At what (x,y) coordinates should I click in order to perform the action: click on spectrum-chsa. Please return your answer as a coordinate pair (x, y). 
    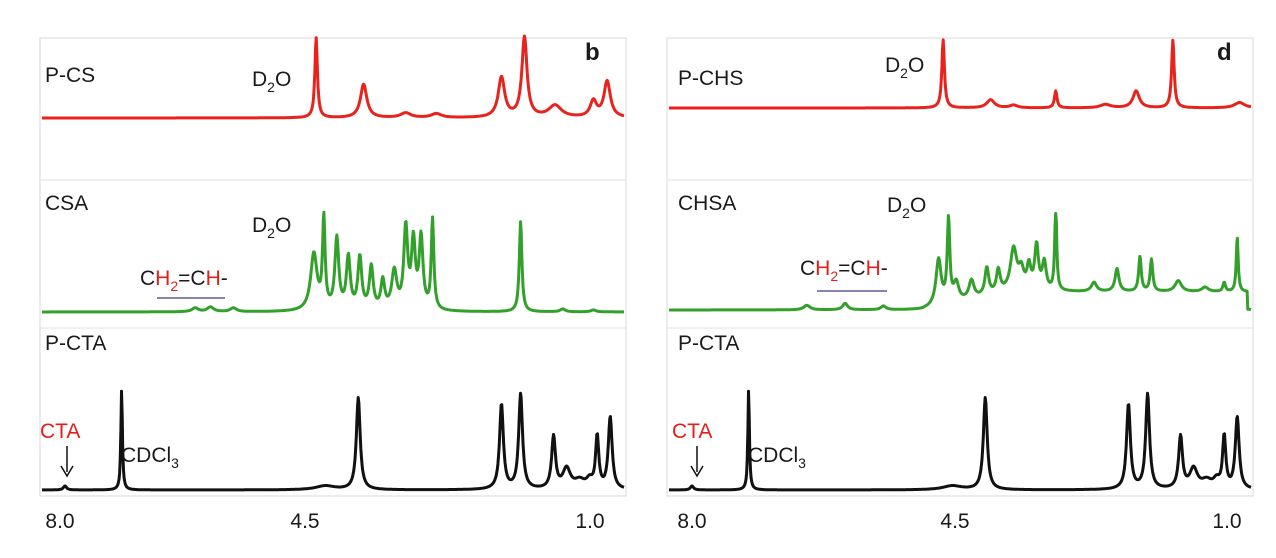
    Looking at the image, I should click on (960, 261).